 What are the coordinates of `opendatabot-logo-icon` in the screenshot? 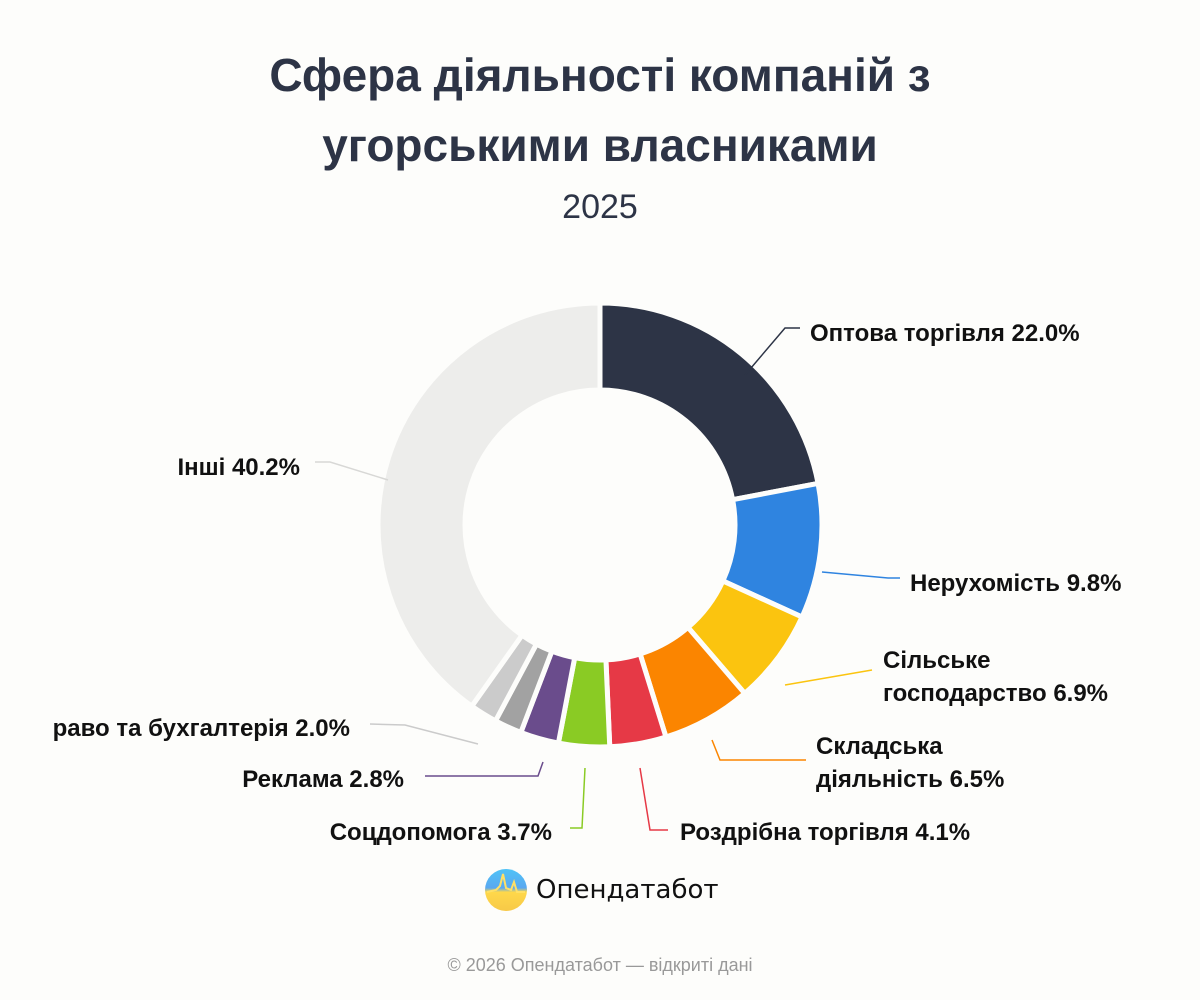 It's located at (506, 890).